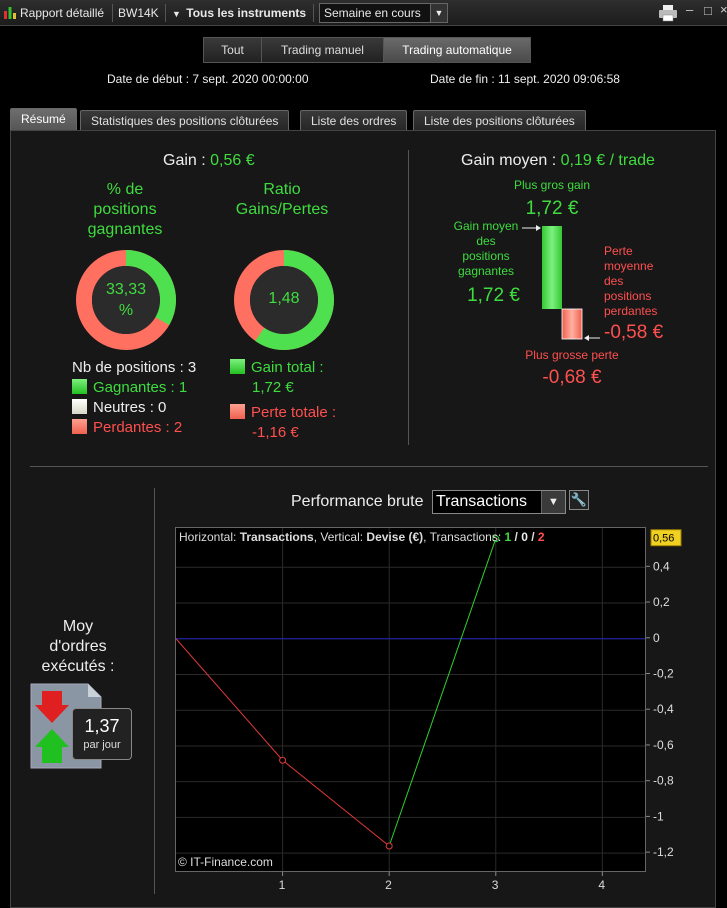  Describe the element at coordinates (78, 626) in the screenshot. I see `label-line: Moy` at that location.